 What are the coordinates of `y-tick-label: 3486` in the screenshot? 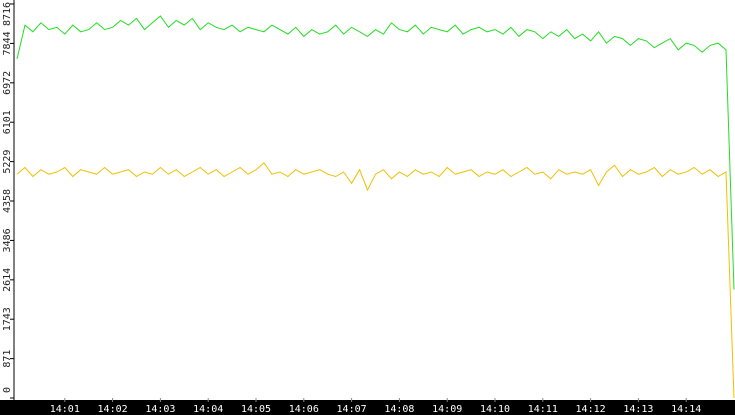 It's located at (7, 240).